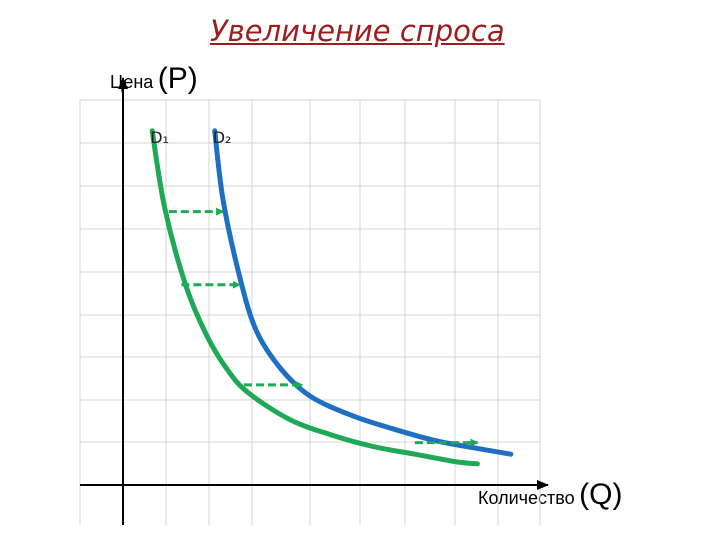 Image resolution: width=720 pixels, height=540 pixels. What do you see at coordinates (177, 78) in the screenshot?
I see `y-axis-label-symbol: (P)` at bounding box center [177, 78].